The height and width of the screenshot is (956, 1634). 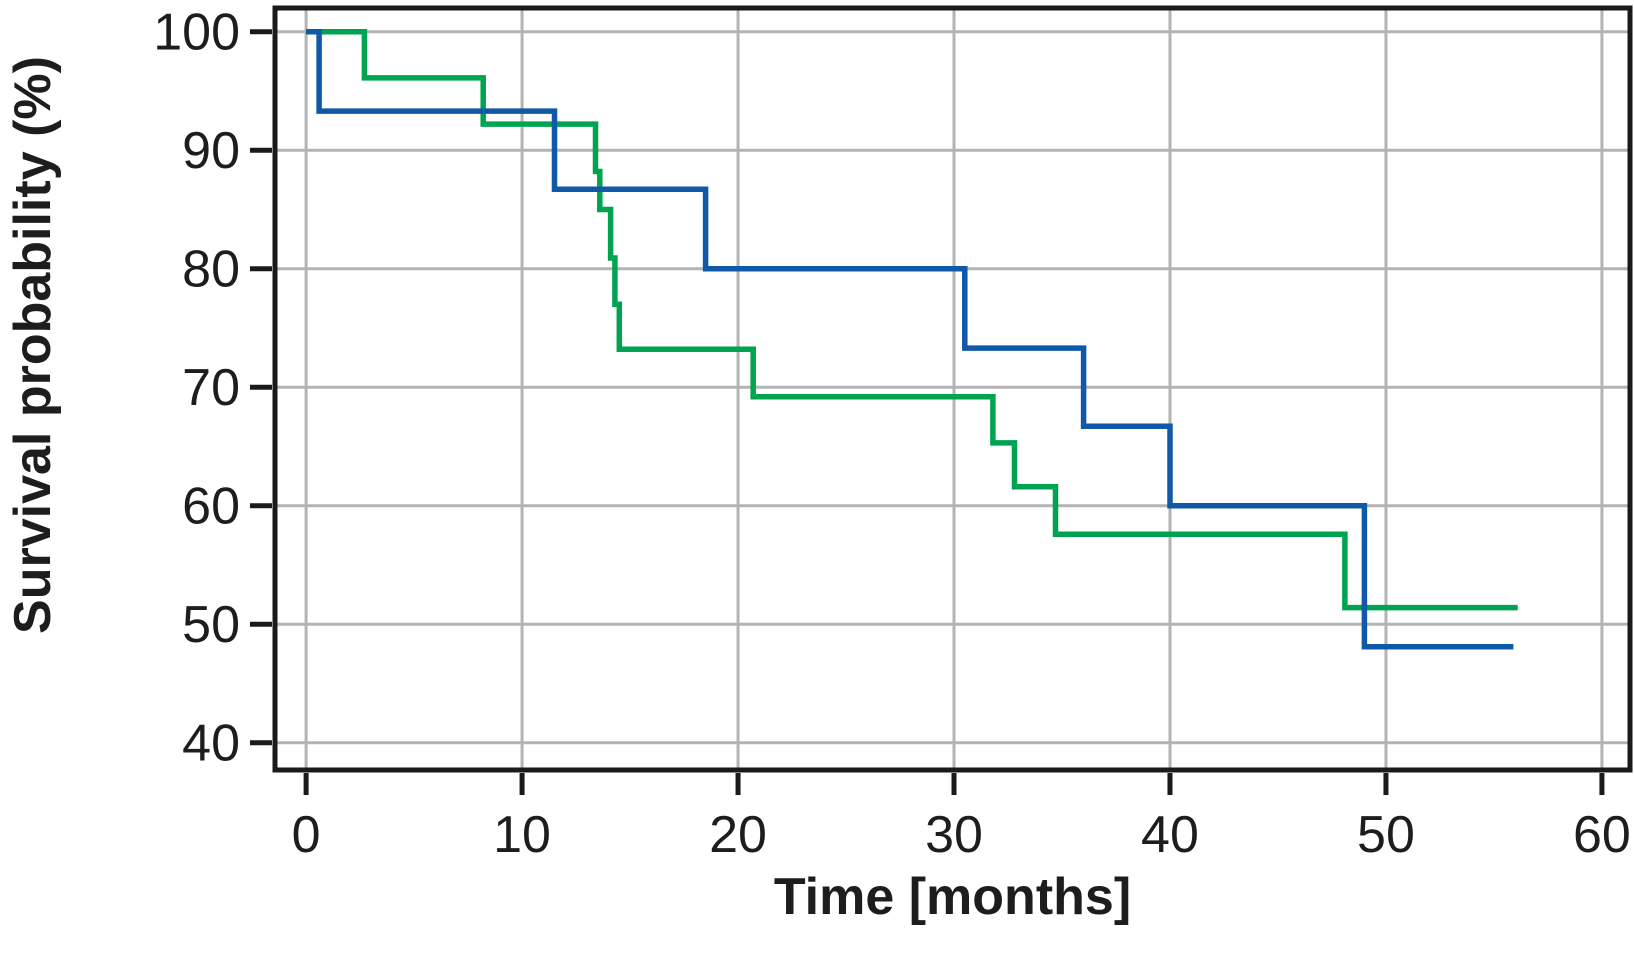 What do you see at coordinates (211, 388) in the screenshot?
I see `y-tick-label: 70` at bounding box center [211, 388].